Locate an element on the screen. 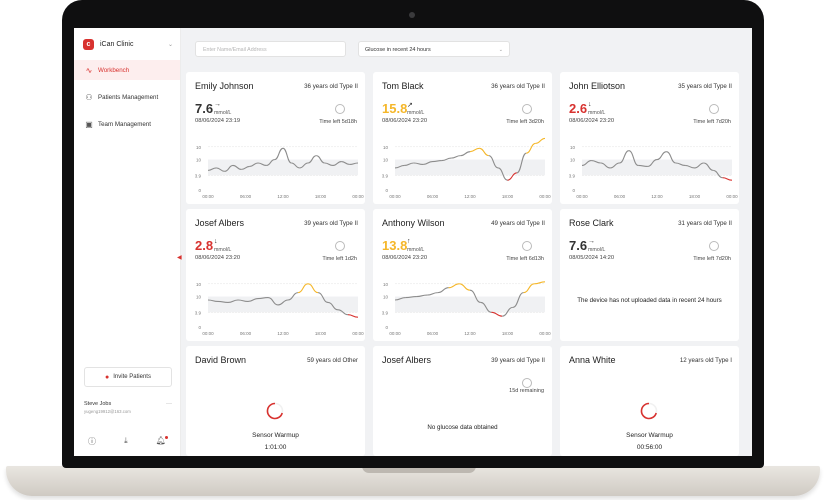 The image size is (826, 500). glucose-range-select: Glucose in recent 24 hours ⌄ is located at coordinates (434, 49).